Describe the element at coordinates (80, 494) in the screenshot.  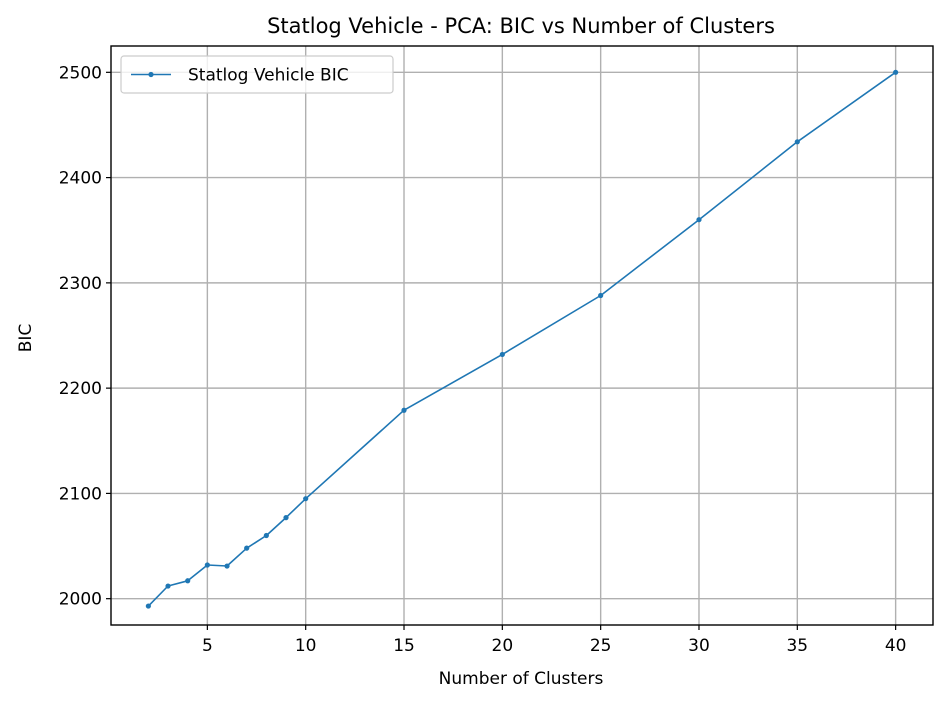
I see `y-tick-label: 2100` at that location.